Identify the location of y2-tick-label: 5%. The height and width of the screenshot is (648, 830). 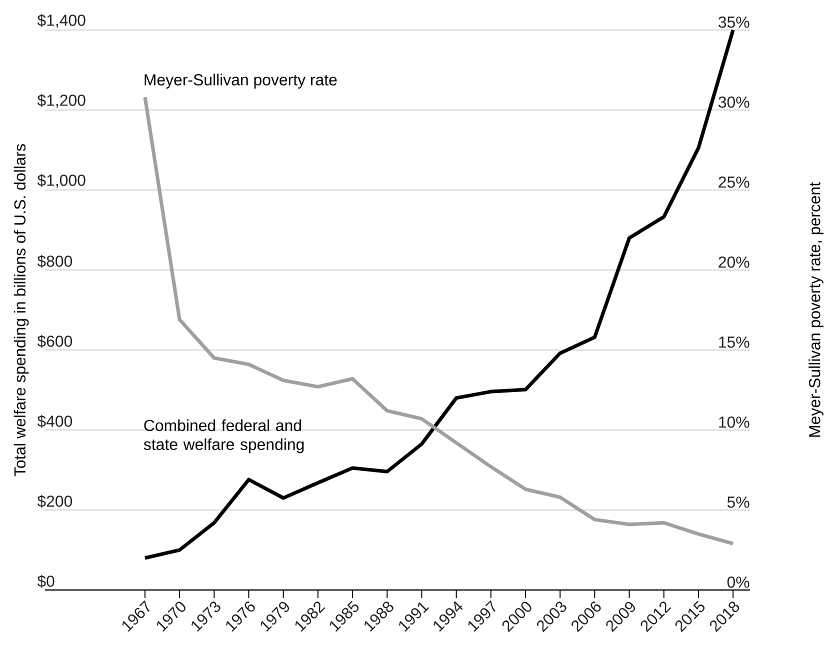
(738, 502).